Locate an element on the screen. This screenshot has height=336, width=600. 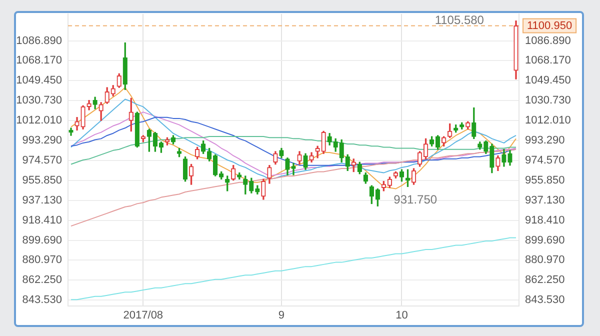
y2-tick-label: 974.570 is located at coordinates (545, 160).